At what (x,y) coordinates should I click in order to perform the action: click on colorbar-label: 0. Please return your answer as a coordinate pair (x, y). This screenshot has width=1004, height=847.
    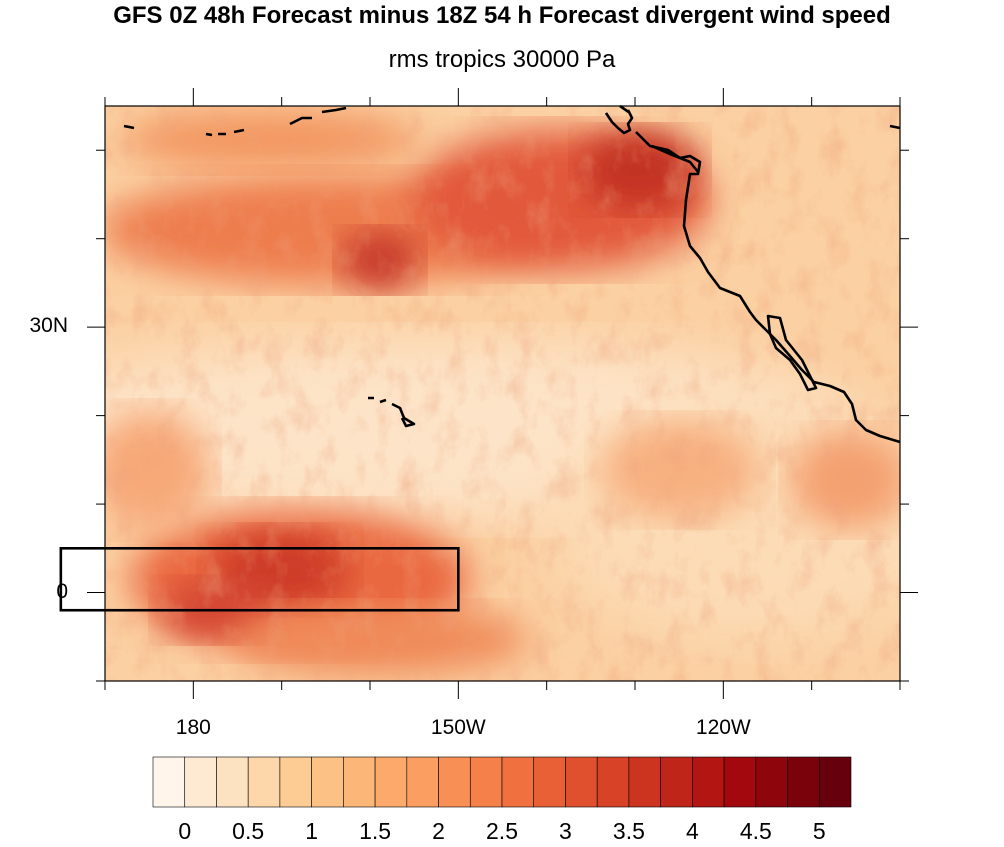
    Looking at the image, I should click on (185, 831).